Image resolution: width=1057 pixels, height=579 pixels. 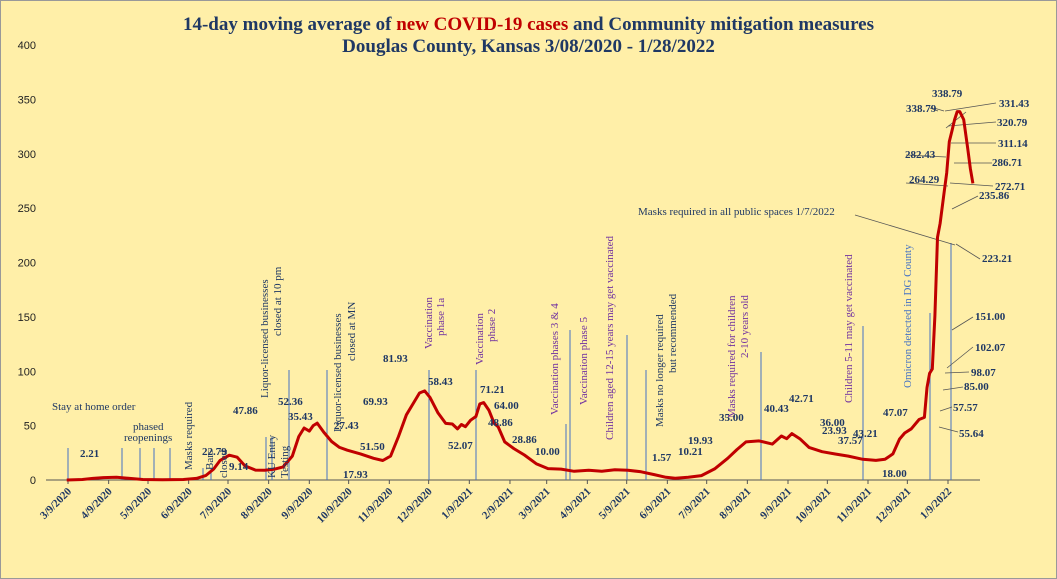 What do you see at coordinates (1013, 144) in the screenshot?
I see `data-label: 311.14` at bounding box center [1013, 144].